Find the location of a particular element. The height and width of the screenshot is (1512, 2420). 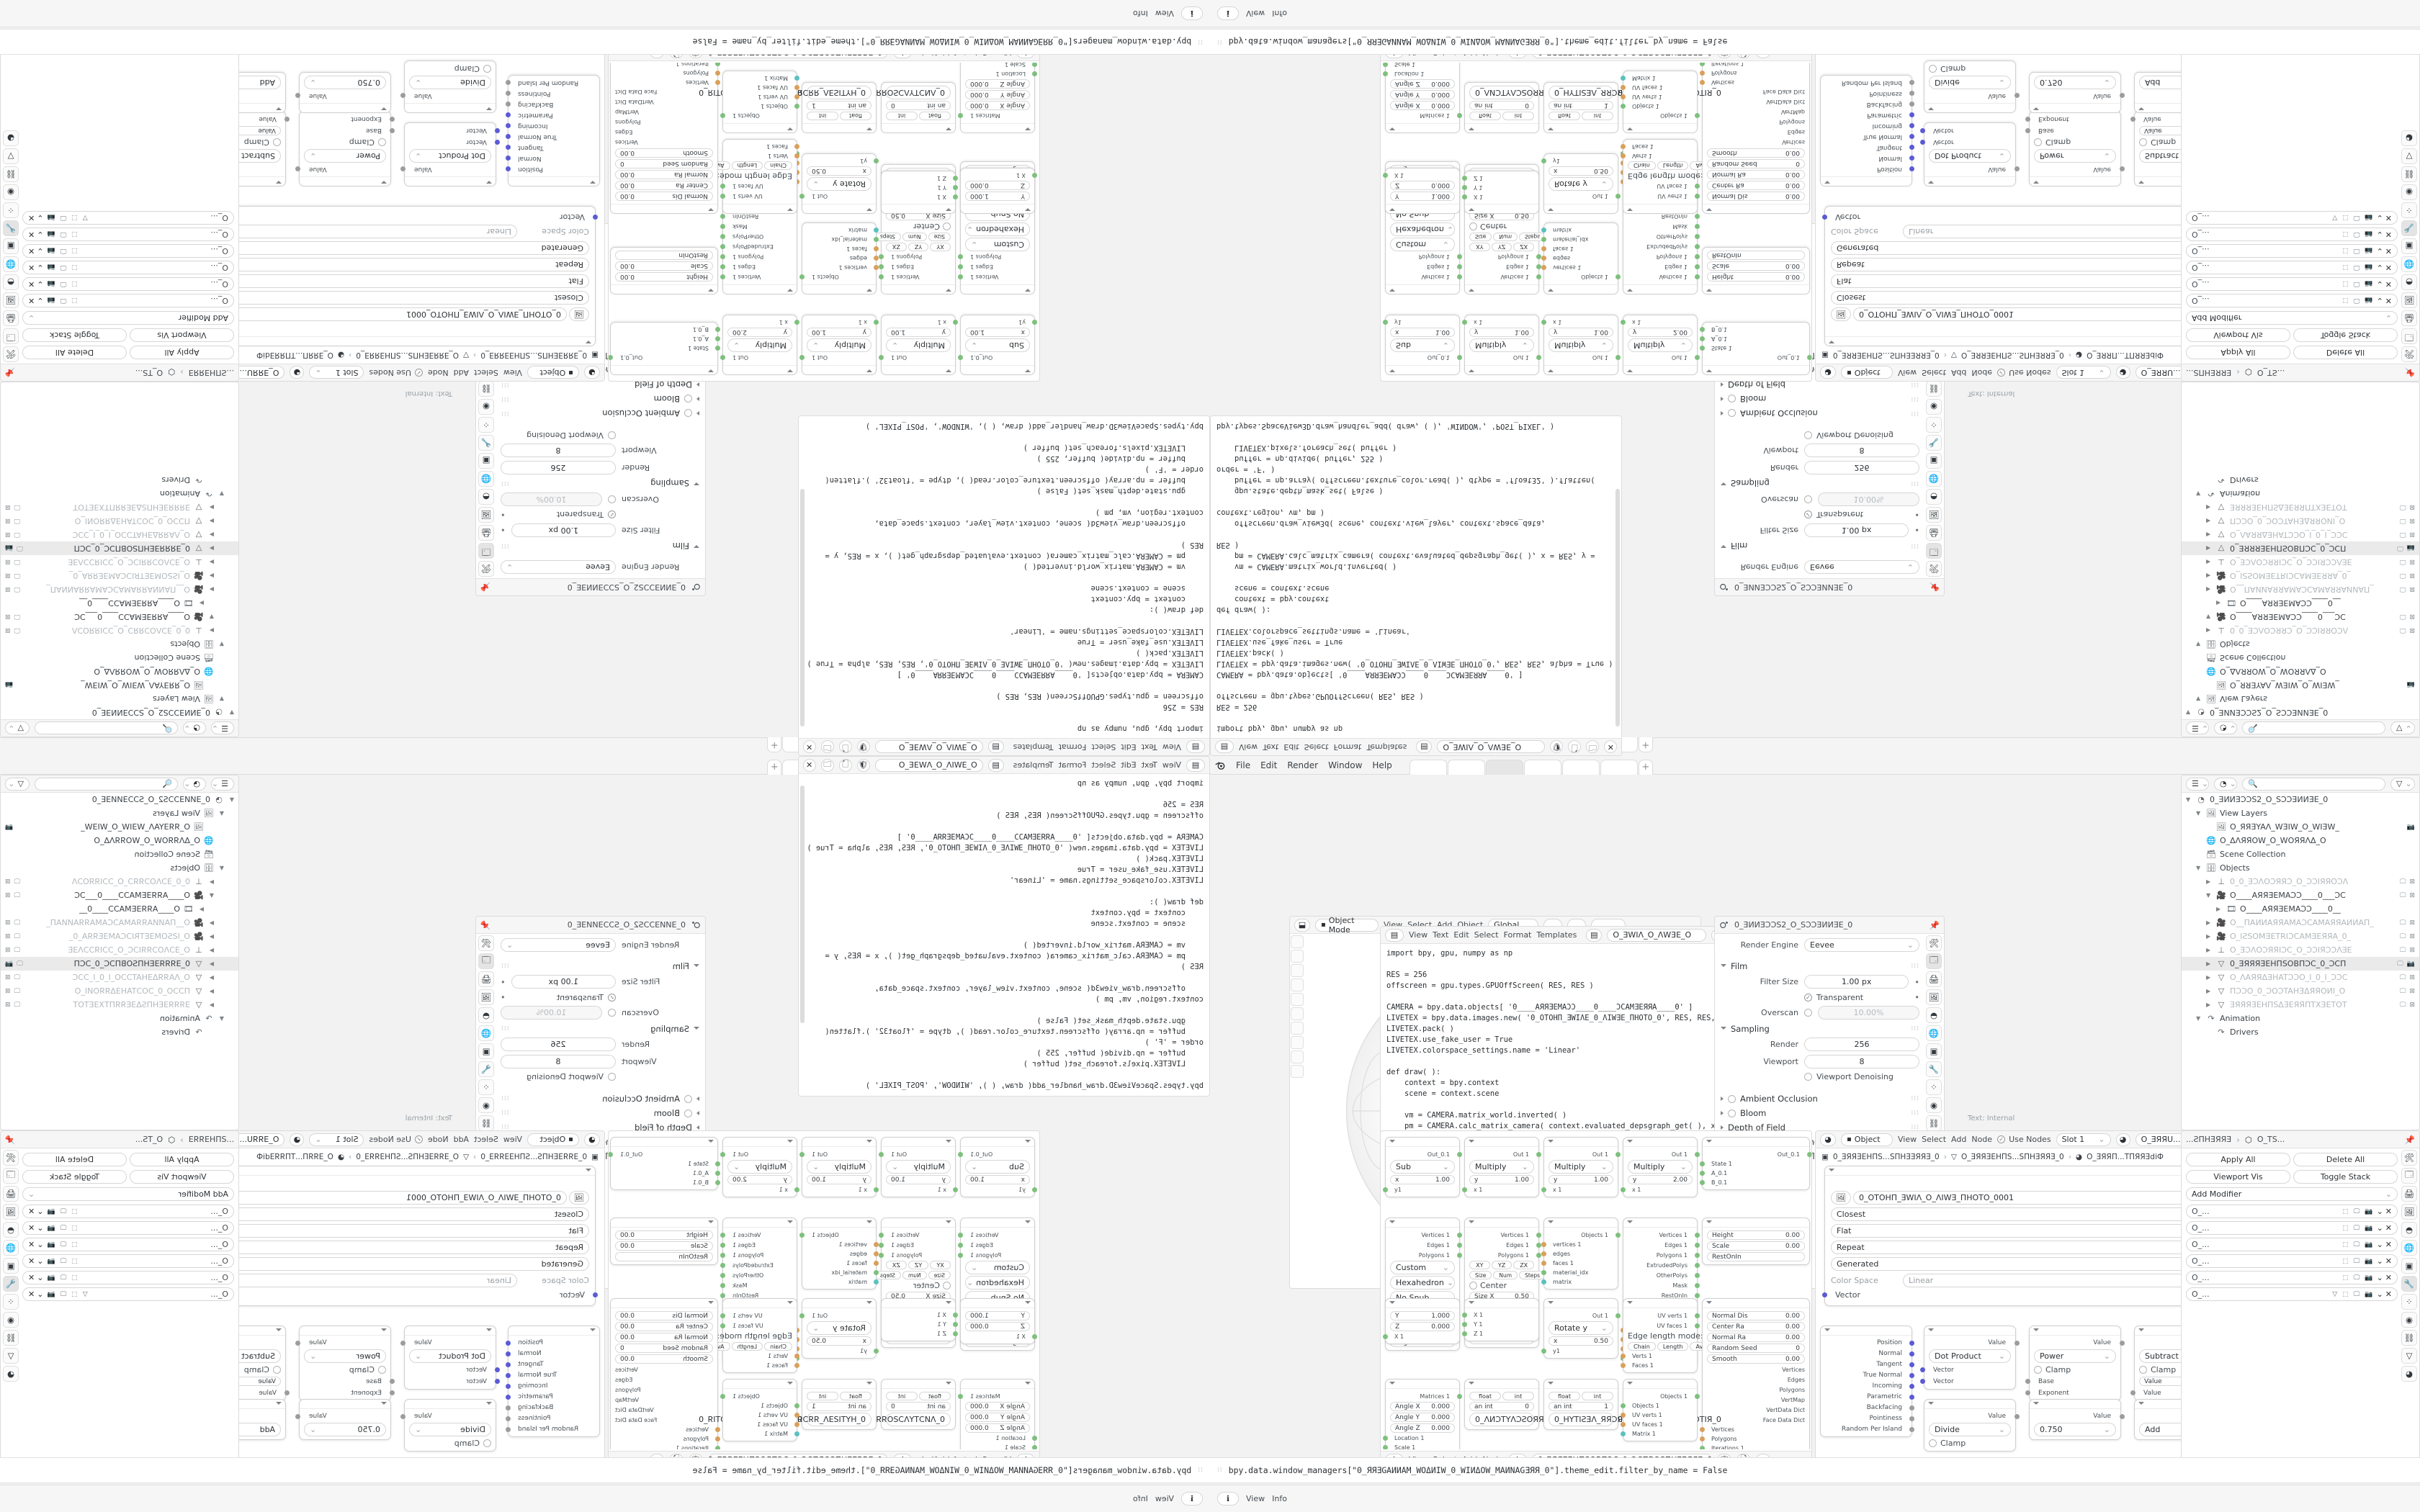

outliner-row: ▶ ▽ ƎЯЯЯƎEHПSΔƎEЯЯПTXƎETOT 🖵 ⊠ is located at coordinates (2300, 507).